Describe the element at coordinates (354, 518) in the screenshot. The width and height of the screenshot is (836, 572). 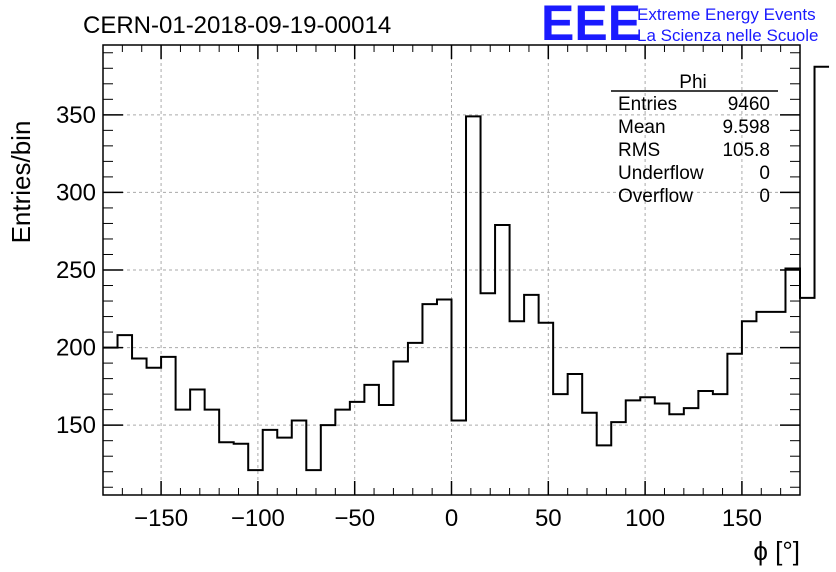
I see `x-tick-label: −50` at that location.